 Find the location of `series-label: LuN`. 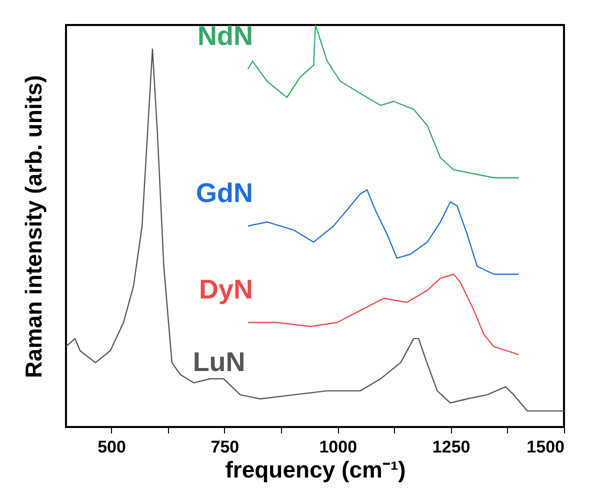

series-label: LuN is located at coordinates (219, 361).